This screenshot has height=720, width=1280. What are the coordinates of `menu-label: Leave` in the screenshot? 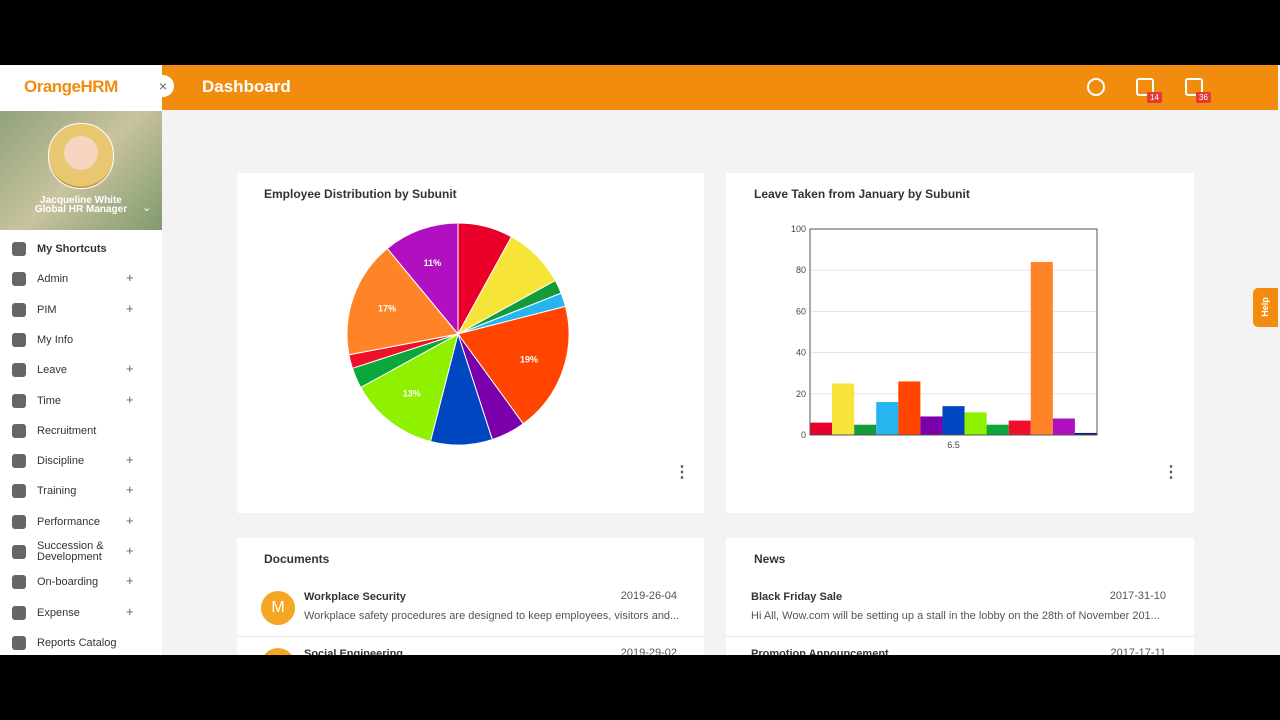 It's located at (52, 370).